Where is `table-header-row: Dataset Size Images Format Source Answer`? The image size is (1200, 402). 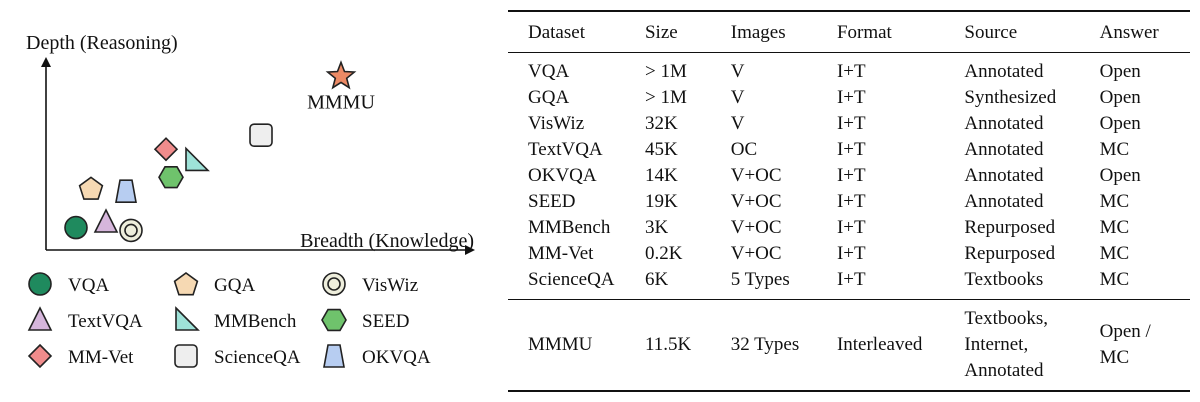
table-header-row: Dataset Size Images Format Source Answer is located at coordinates (849, 31).